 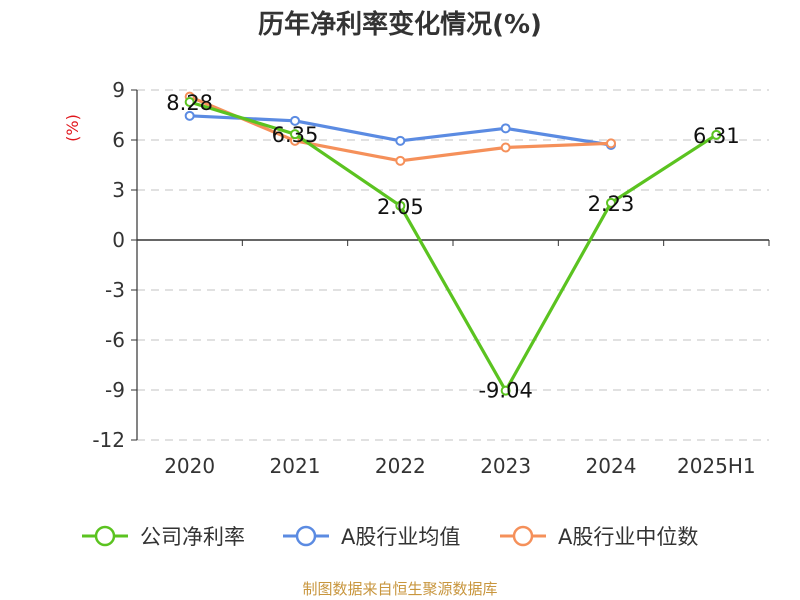 What do you see at coordinates (400, 24) in the screenshot?
I see `chart-title: 历年净利率变化情况(%)` at bounding box center [400, 24].